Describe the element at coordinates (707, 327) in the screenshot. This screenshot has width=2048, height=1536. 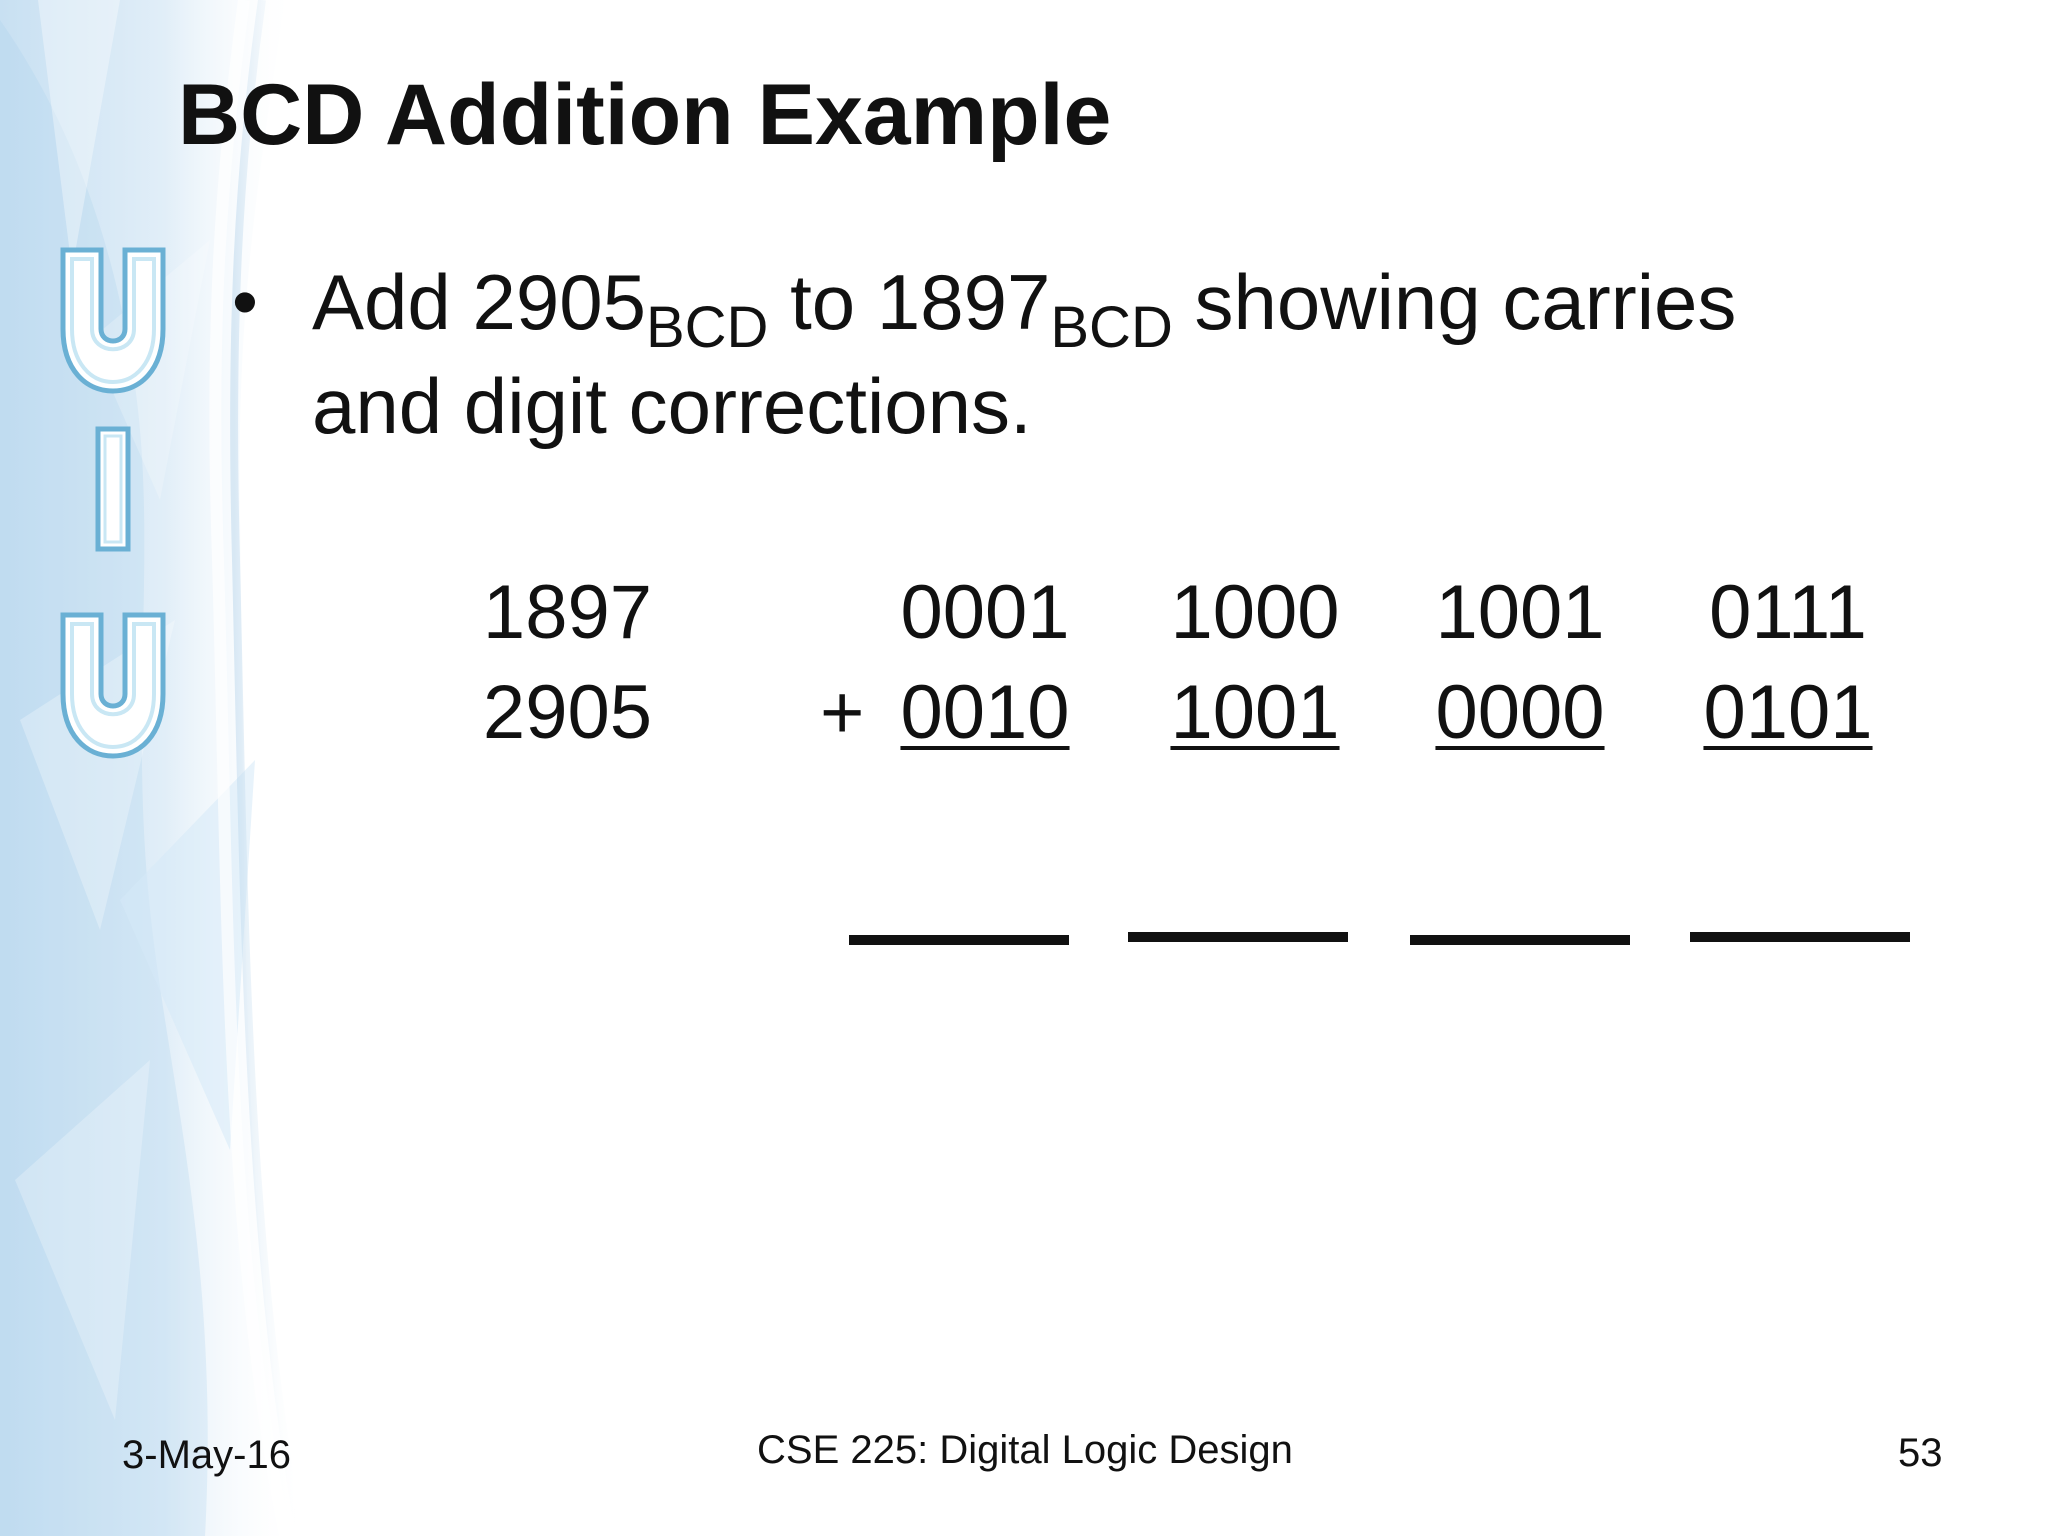
I see `bcd-subscript-one: BCD` at that location.